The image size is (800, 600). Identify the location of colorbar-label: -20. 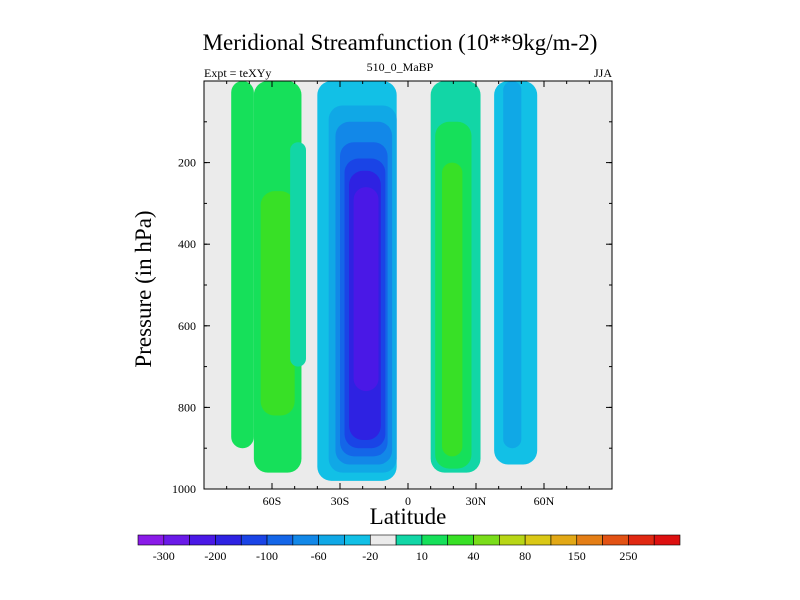
(370, 556).